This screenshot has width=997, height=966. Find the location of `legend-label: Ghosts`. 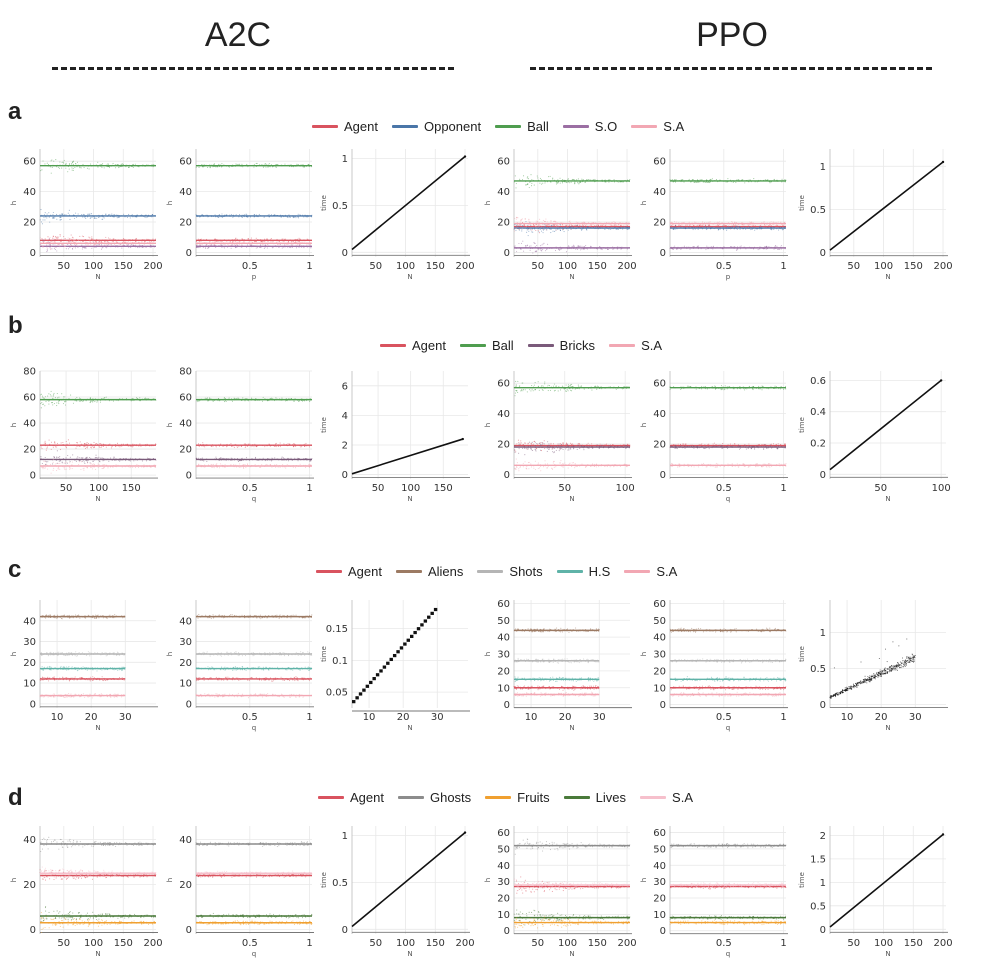

legend-label: Ghosts is located at coordinates (450, 797).